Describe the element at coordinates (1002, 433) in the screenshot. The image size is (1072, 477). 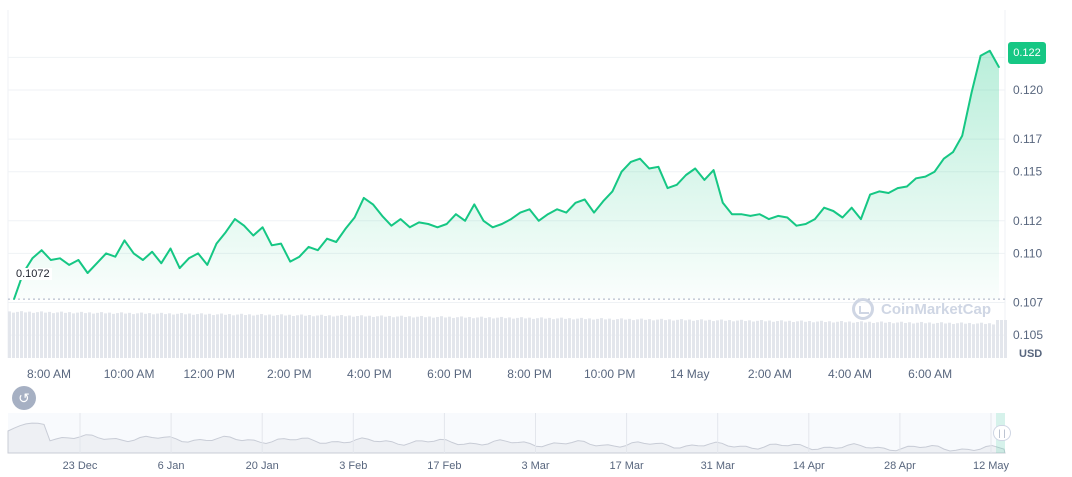
I see `range-handle-icon: | |` at that location.